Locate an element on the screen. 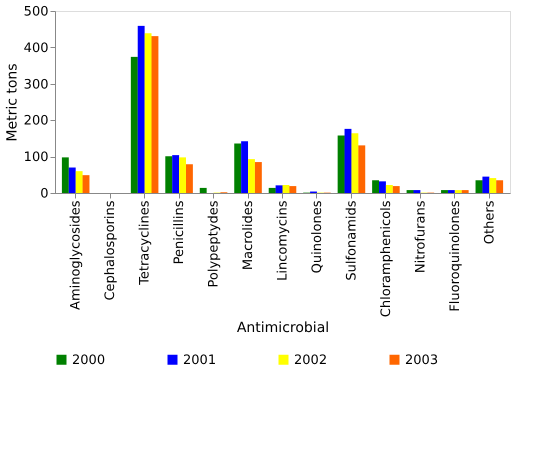 The width and height of the screenshot is (560, 457). x-tick-label: Polypeptydes is located at coordinates (214, 244).